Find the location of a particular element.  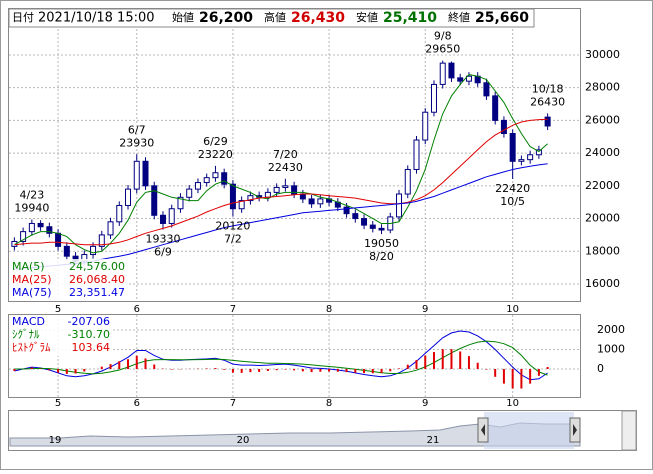

legend-label: MA(5) is located at coordinates (28, 266).